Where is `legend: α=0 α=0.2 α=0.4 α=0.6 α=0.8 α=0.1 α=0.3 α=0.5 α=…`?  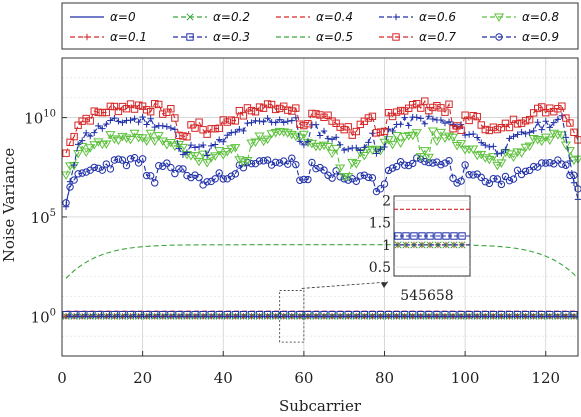
legend: α=0 α=0.2 α=0.4 α=0.6 α=0.8 α=0.1 α=0.3 α=0.5 α=… is located at coordinates (320, 26).